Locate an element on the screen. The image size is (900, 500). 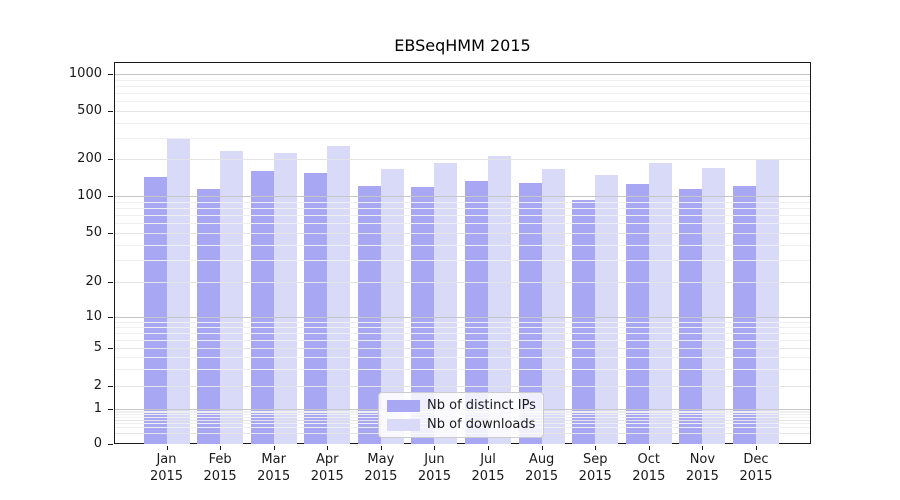
bar-distinct-ips-mar is located at coordinates (262, 307).